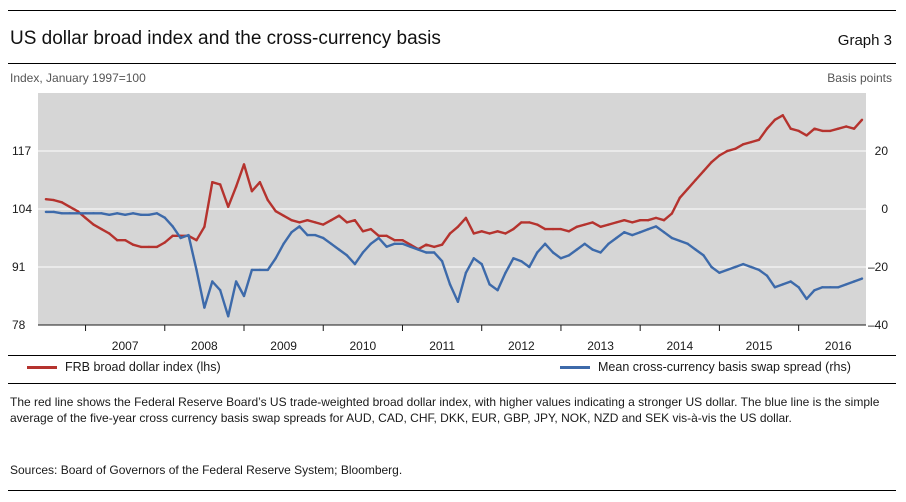 The image size is (906, 502). Describe the element at coordinates (759, 346) in the screenshot. I see `x-tick-label: 2015` at that location.